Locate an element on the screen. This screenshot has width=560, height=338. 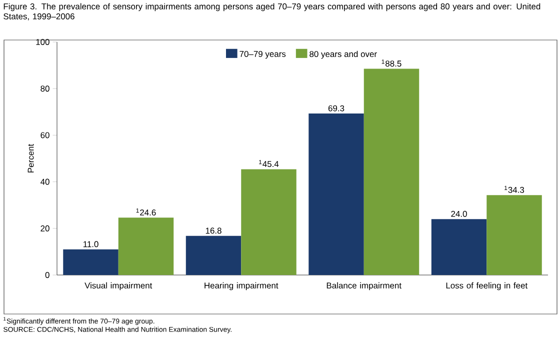
data-label: 24.0 is located at coordinates (459, 213).